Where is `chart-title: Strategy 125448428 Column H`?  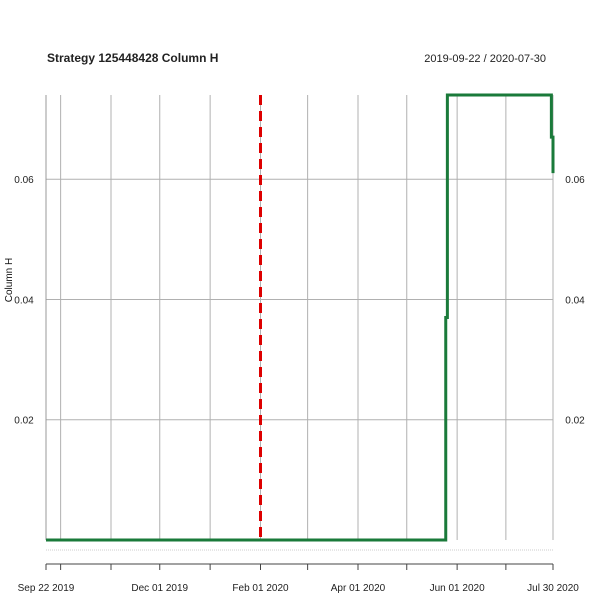 chart-title: Strategy 125448428 Column H is located at coordinates (132, 58).